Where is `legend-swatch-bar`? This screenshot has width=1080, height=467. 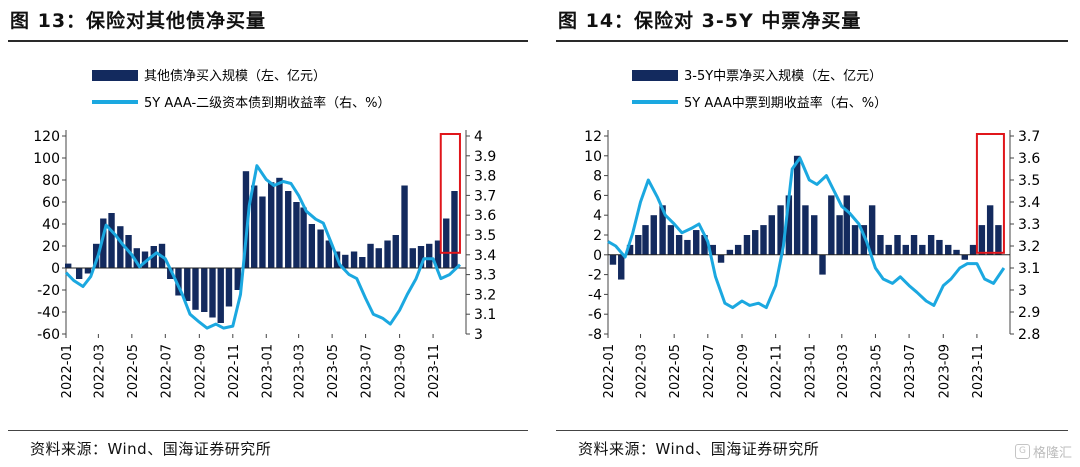
legend-swatch-bar is located at coordinates (655, 75).